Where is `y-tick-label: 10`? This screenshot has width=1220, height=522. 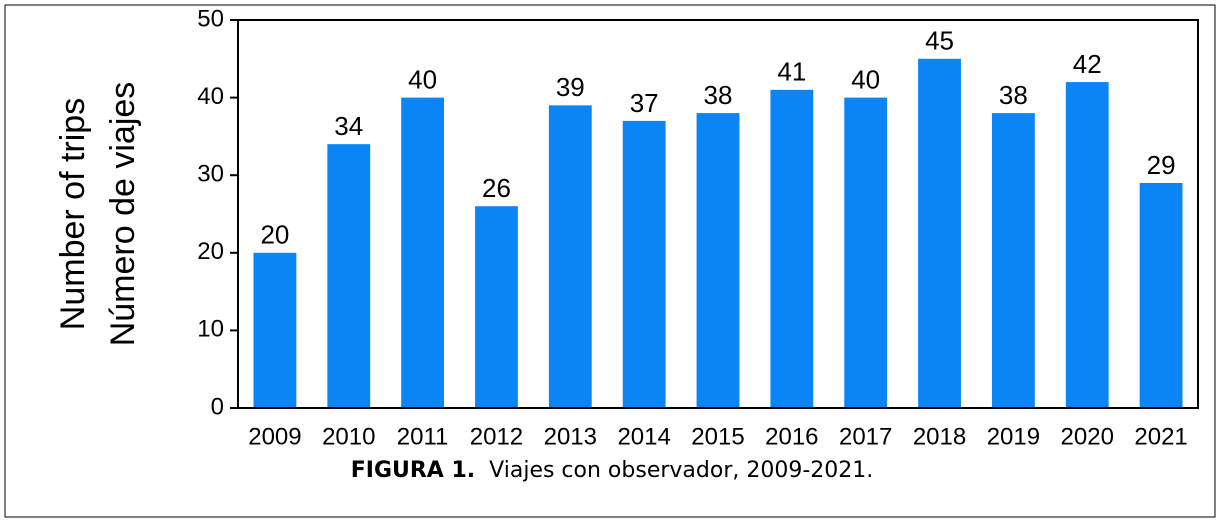 y-tick-label: 10 is located at coordinates (210, 329).